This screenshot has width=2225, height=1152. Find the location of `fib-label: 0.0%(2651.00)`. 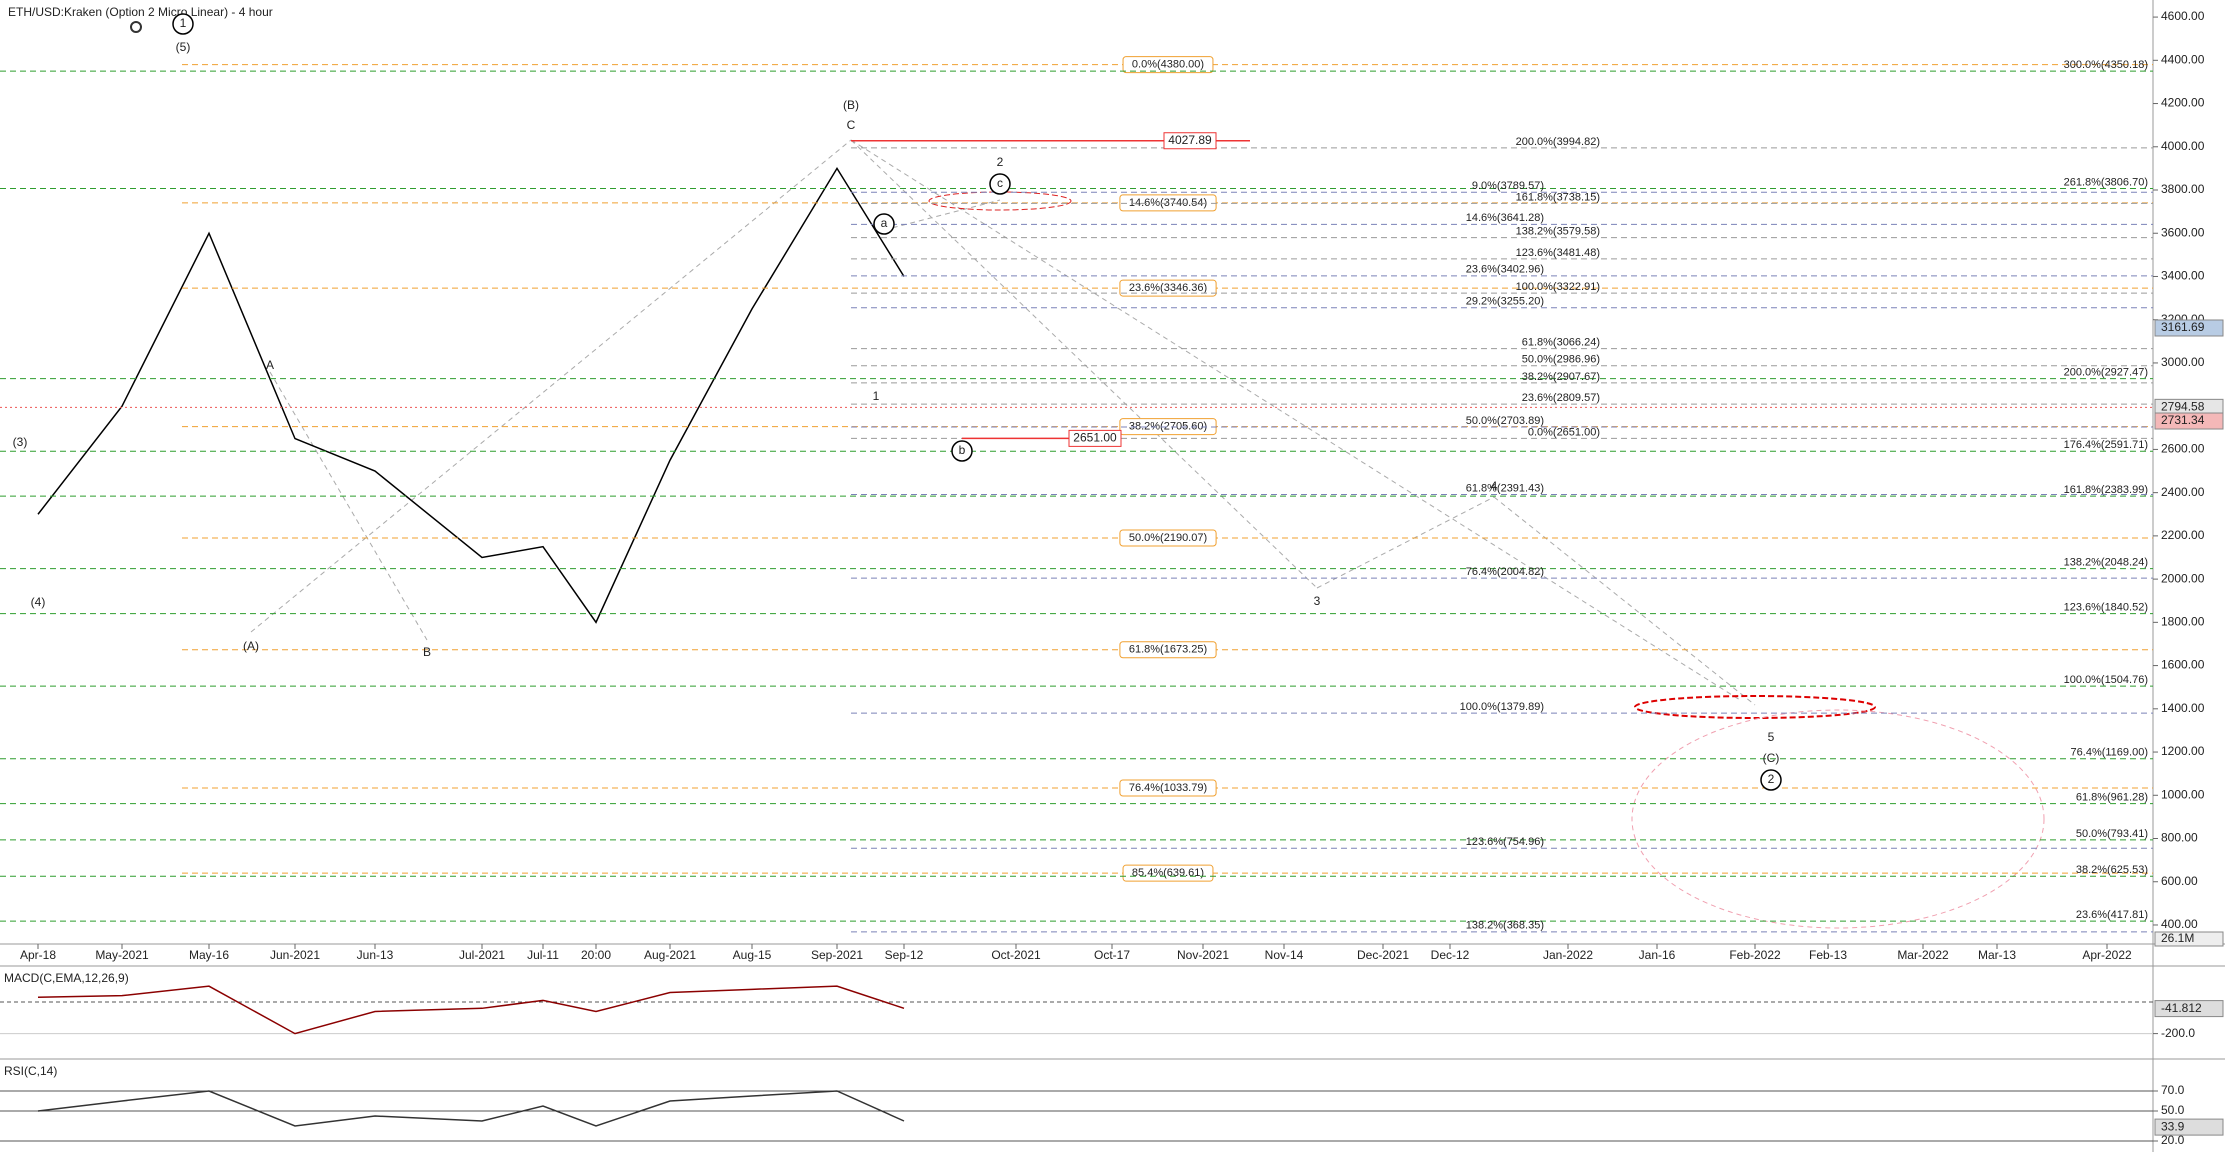

fib-label: 0.0%(2651.00) is located at coordinates (1564, 432).